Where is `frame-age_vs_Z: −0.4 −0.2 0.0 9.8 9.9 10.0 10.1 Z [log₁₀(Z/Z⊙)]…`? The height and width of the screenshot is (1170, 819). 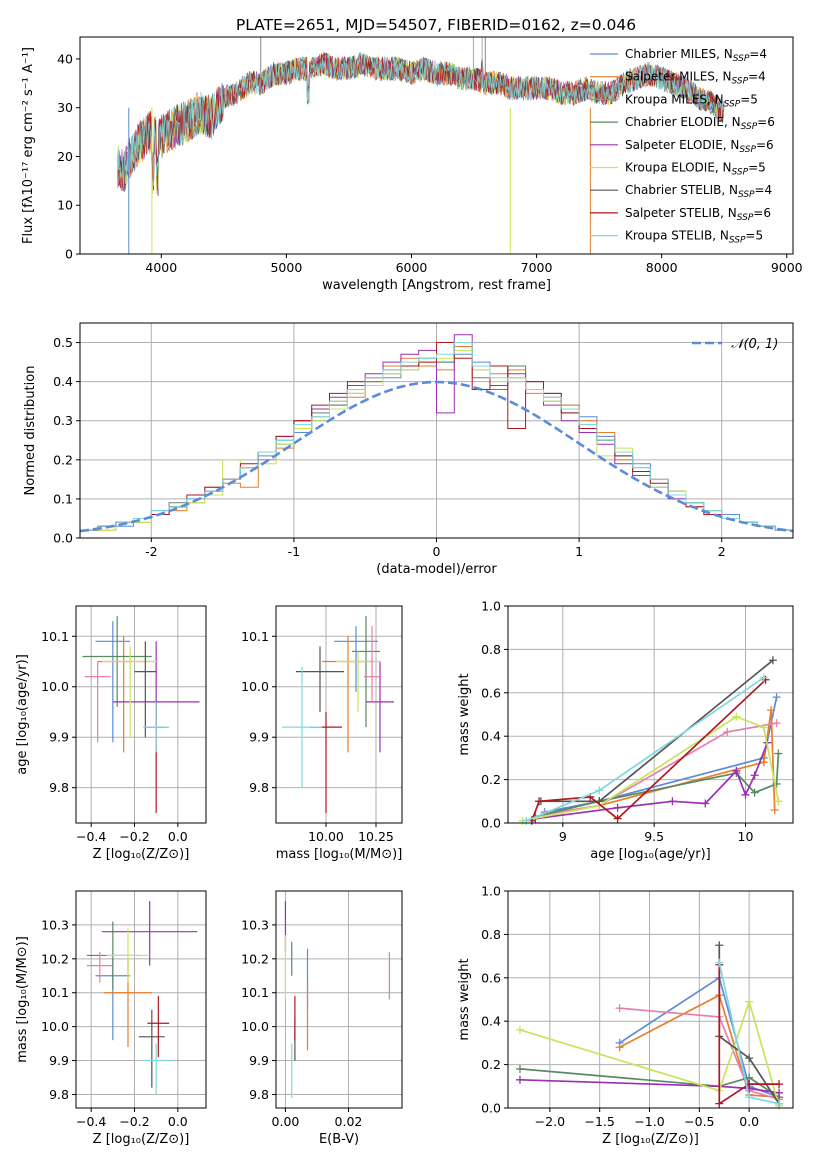 frame-age_vs_Z: −0.4 −0.2 0.0 9.8 9.9 10.0 10.1 Z [log₁₀(Z/Z⊙)]… is located at coordinates (111, 733).